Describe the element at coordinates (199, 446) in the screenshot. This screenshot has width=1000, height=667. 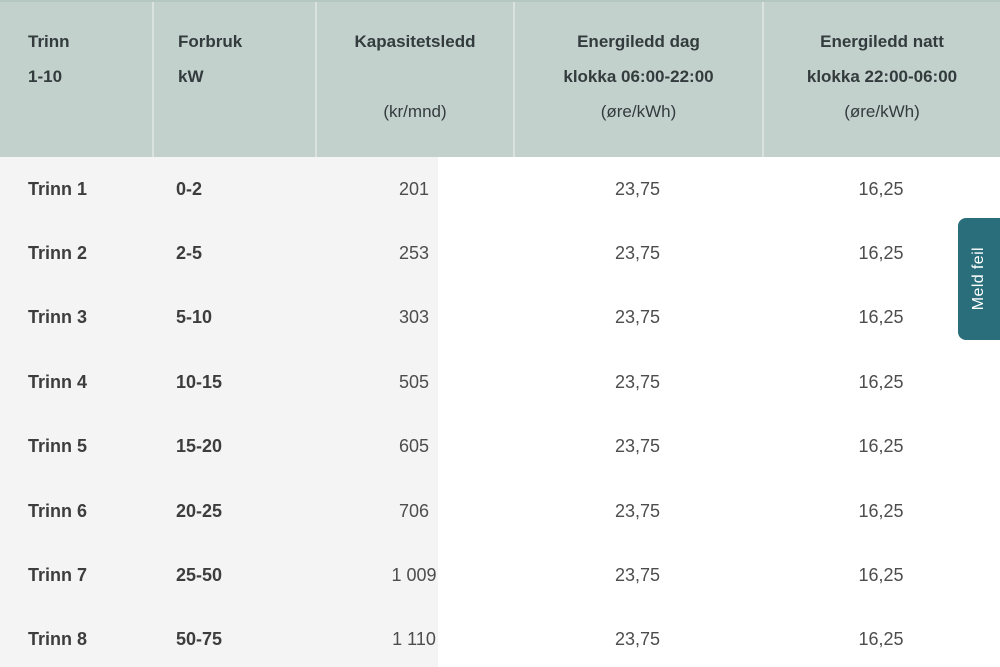
I see `cell-forbruk: 15-20` at that location.